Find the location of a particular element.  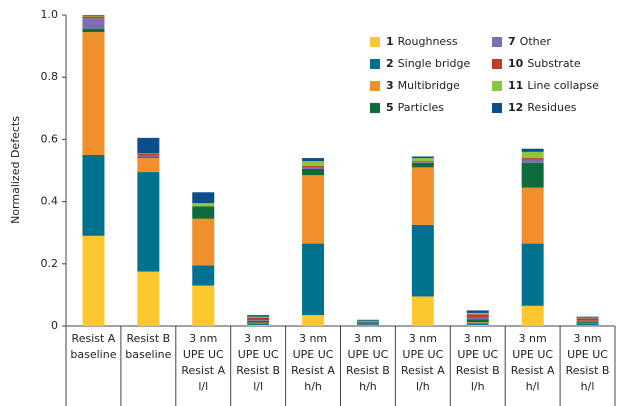

x-tick-label: h/l is located at coordinates (533, 386).